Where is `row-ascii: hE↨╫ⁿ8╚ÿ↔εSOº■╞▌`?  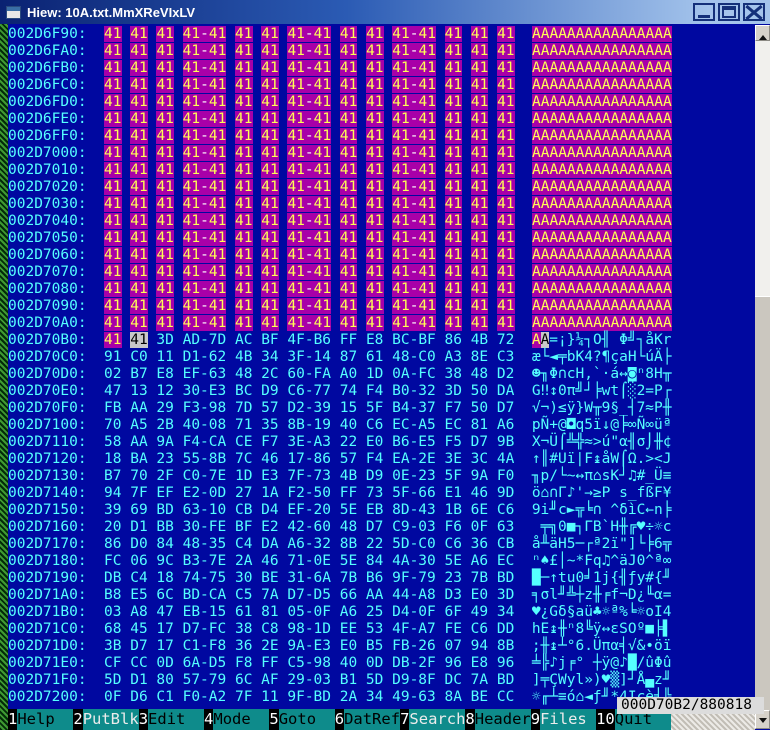 row-ascii: hE↨╫ⁿ8╚ÿ↔εSOº■╞▌ is located at coordinates (601, 629).